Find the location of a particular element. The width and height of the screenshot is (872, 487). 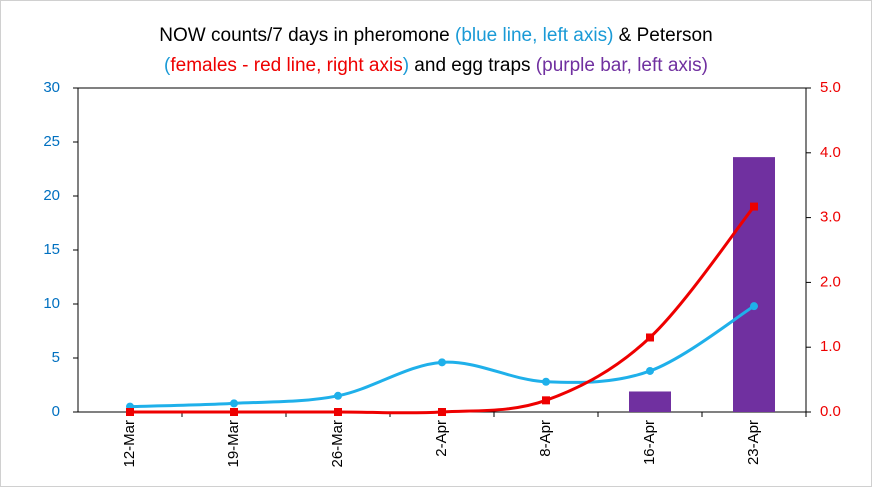

y2-tick-label: 2.0 is located at coordinates (830, 281).